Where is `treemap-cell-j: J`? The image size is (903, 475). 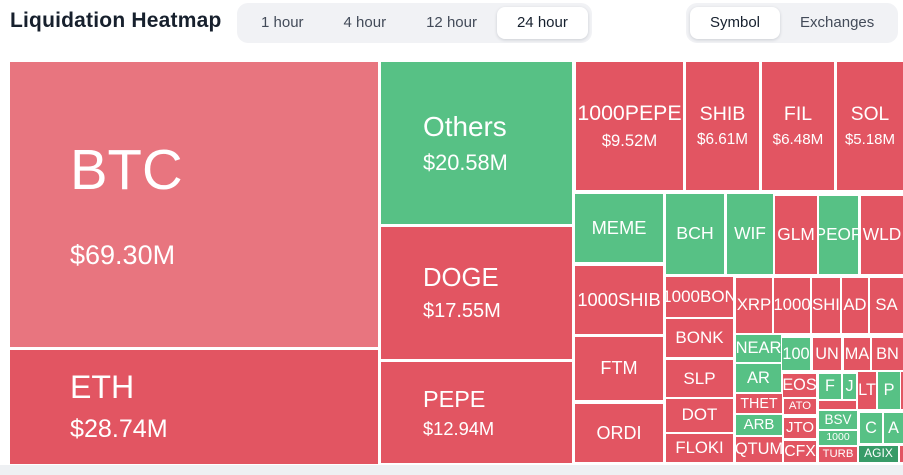
treemap-cell-j: J is located at coordinates (849, 386).